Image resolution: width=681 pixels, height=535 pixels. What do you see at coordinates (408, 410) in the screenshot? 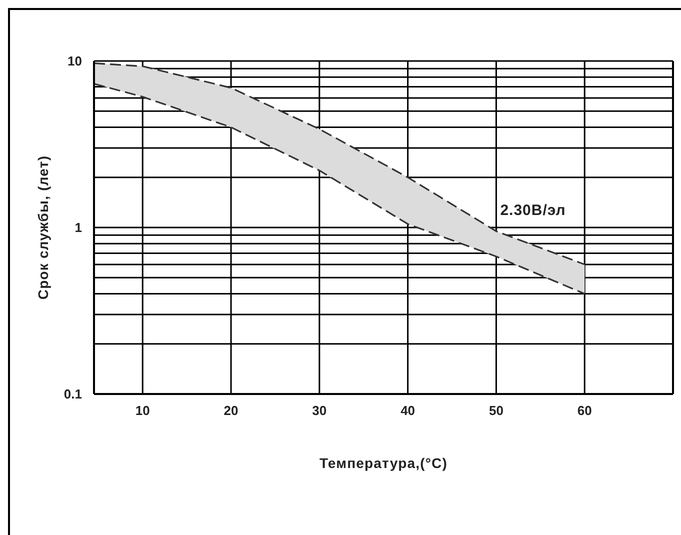
I see `x-tick-label: 40` at bounding box center [408, 410].